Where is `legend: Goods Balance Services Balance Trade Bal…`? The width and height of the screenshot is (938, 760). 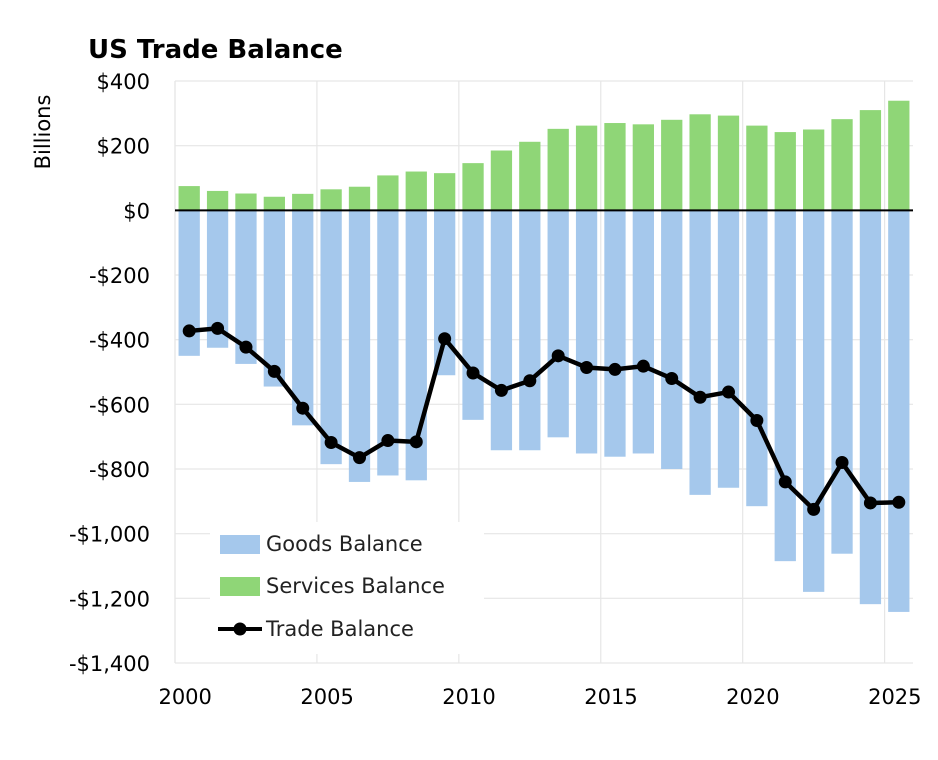
legend: Goods Balance Services Balance Trade Bal… is located at coordinates (347, 588).